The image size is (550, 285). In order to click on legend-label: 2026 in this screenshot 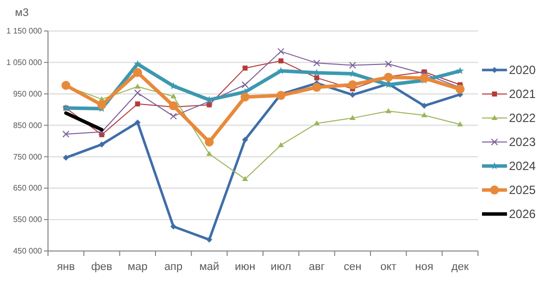, I will do `click(522, 214)`.